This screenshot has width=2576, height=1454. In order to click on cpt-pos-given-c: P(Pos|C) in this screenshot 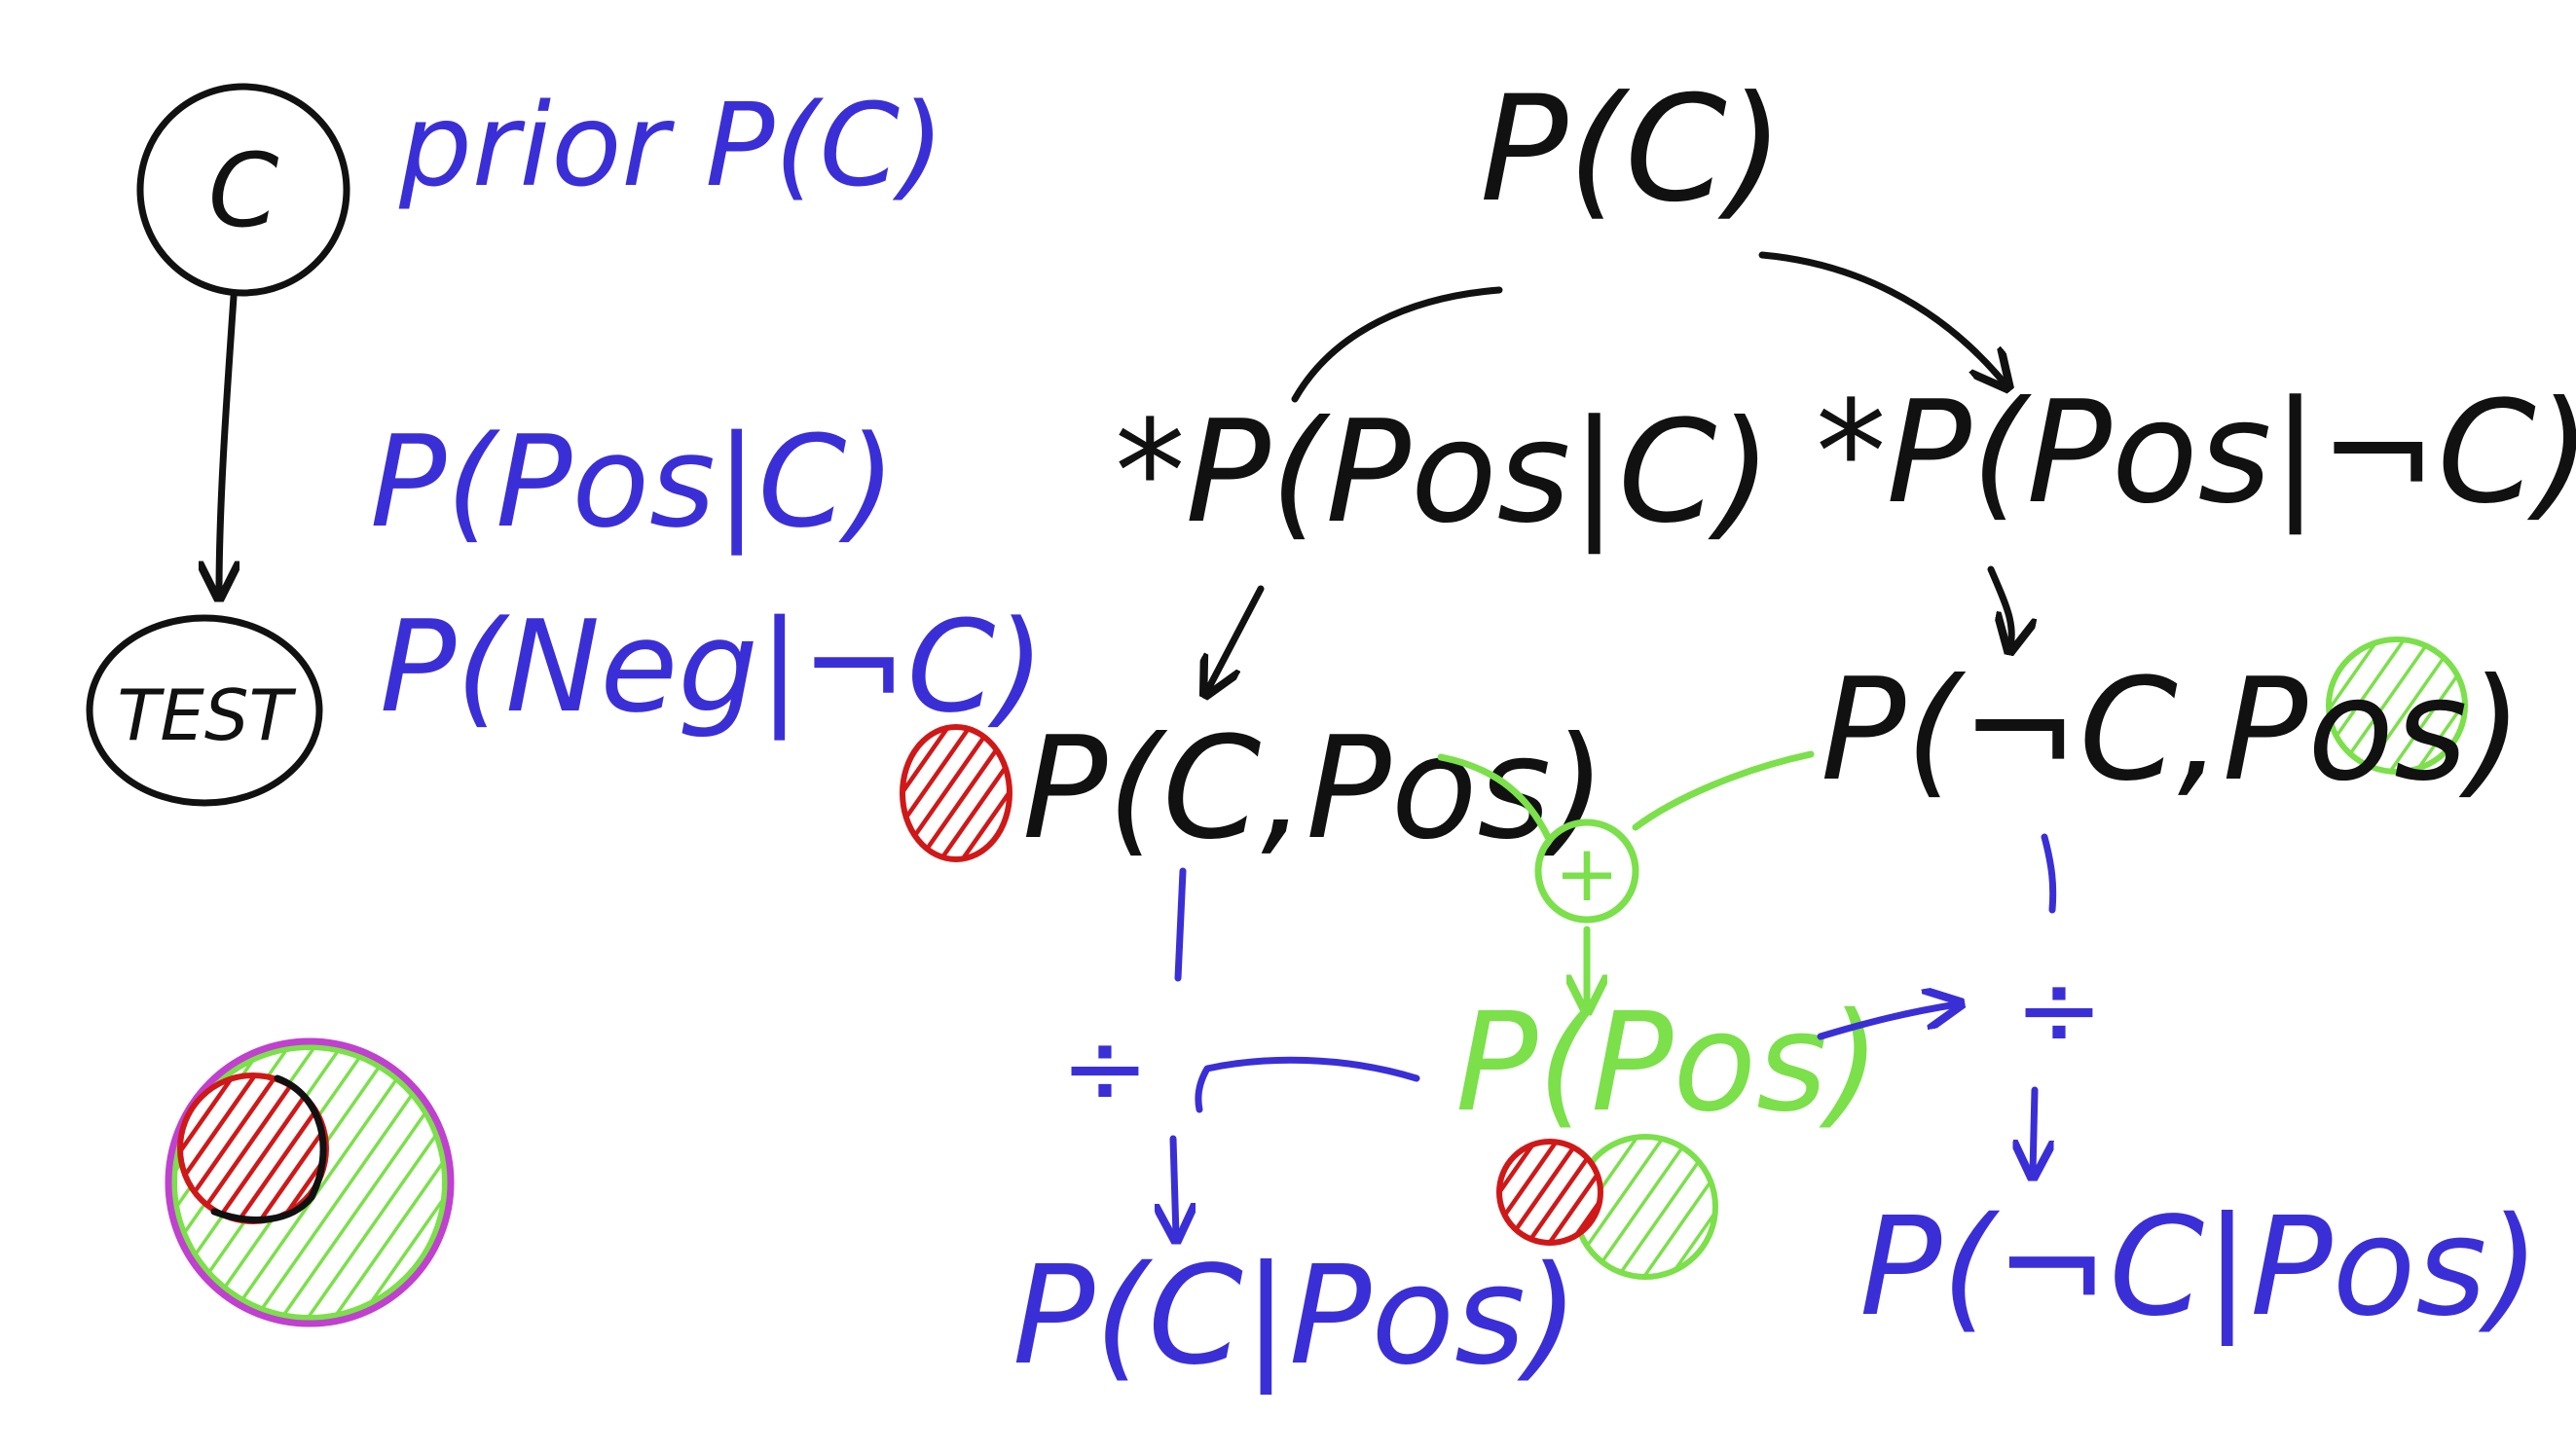, I will do `click(633, 482)`.